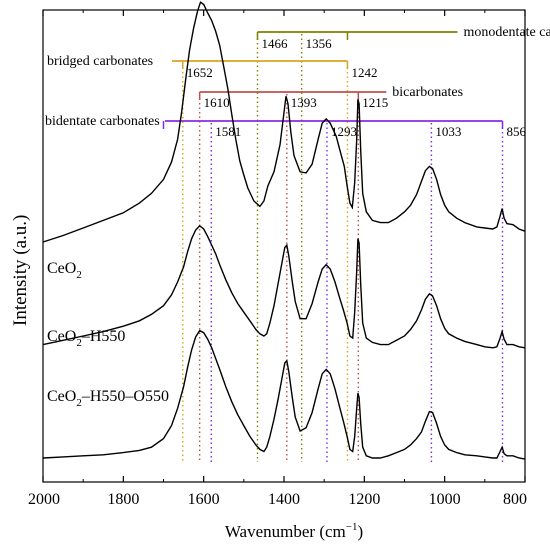  What do you see at coordinates (102, 121) in the screenshot?
I see `band-group-label: bidentate carbonates` at bounding box center [102, 121].